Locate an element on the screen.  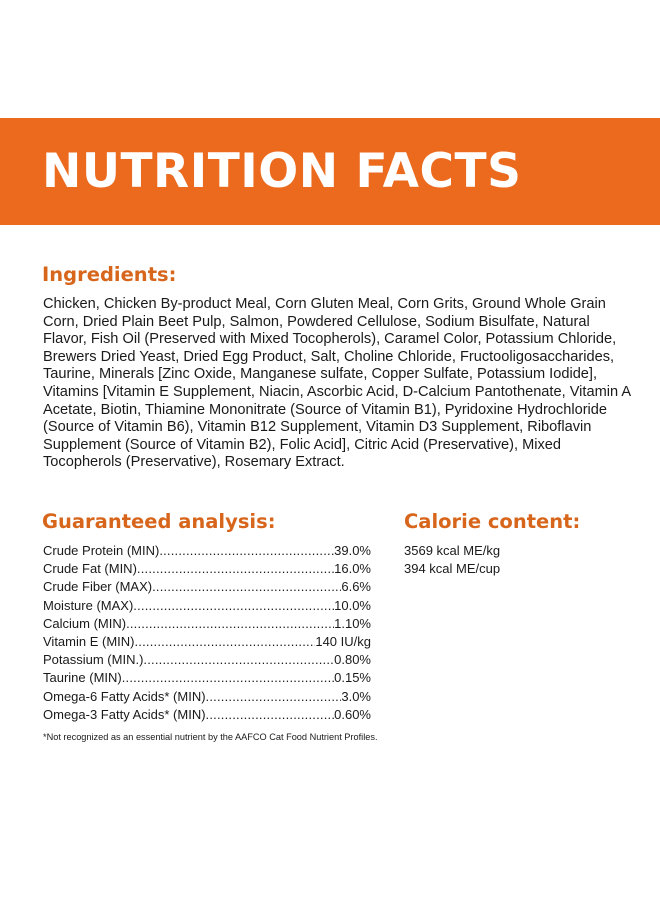
analysis-row: Omega-3 Fatty Acids* (MIN) 0.60% is located at coordinates (207, 715).